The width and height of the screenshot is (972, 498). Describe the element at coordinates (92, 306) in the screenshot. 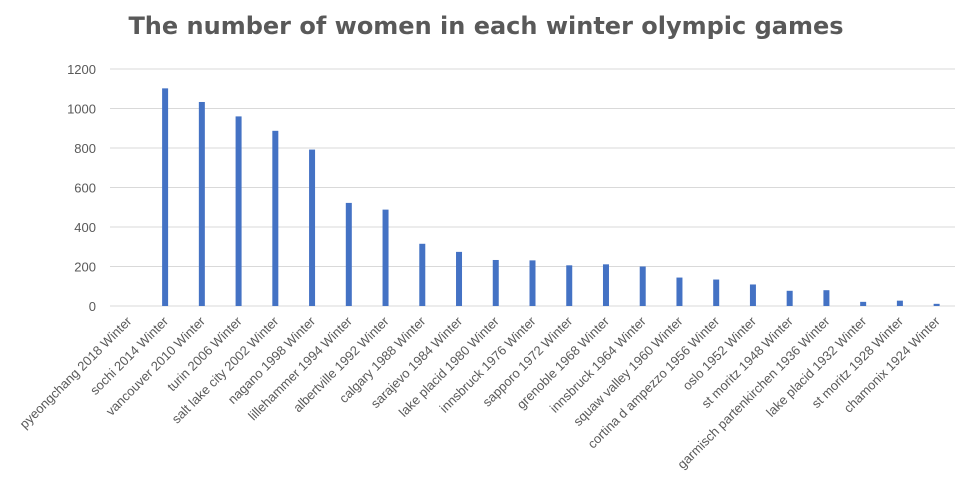

I see `y-tick-label: 0` at that location.